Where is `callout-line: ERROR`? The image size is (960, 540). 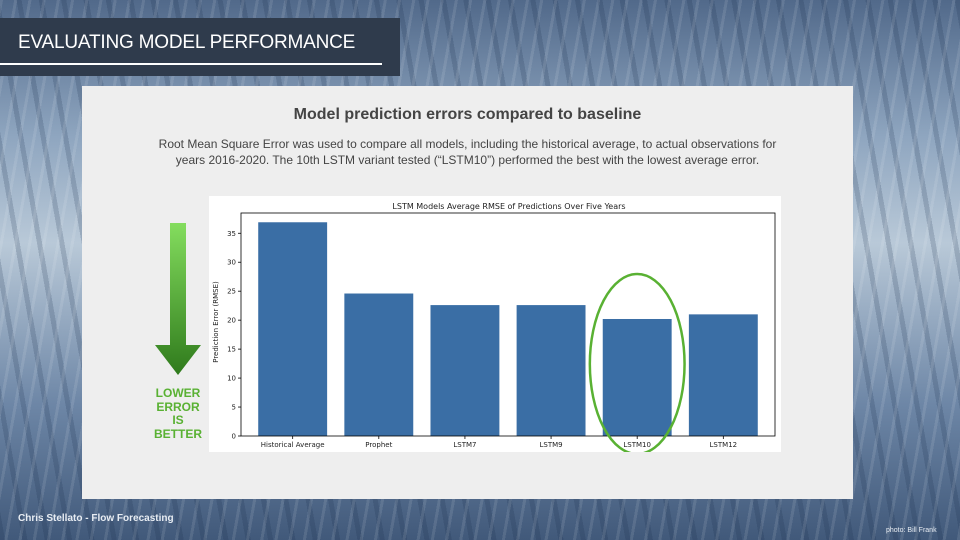
callout-line: ERROR is located at coordinates (178, 406).